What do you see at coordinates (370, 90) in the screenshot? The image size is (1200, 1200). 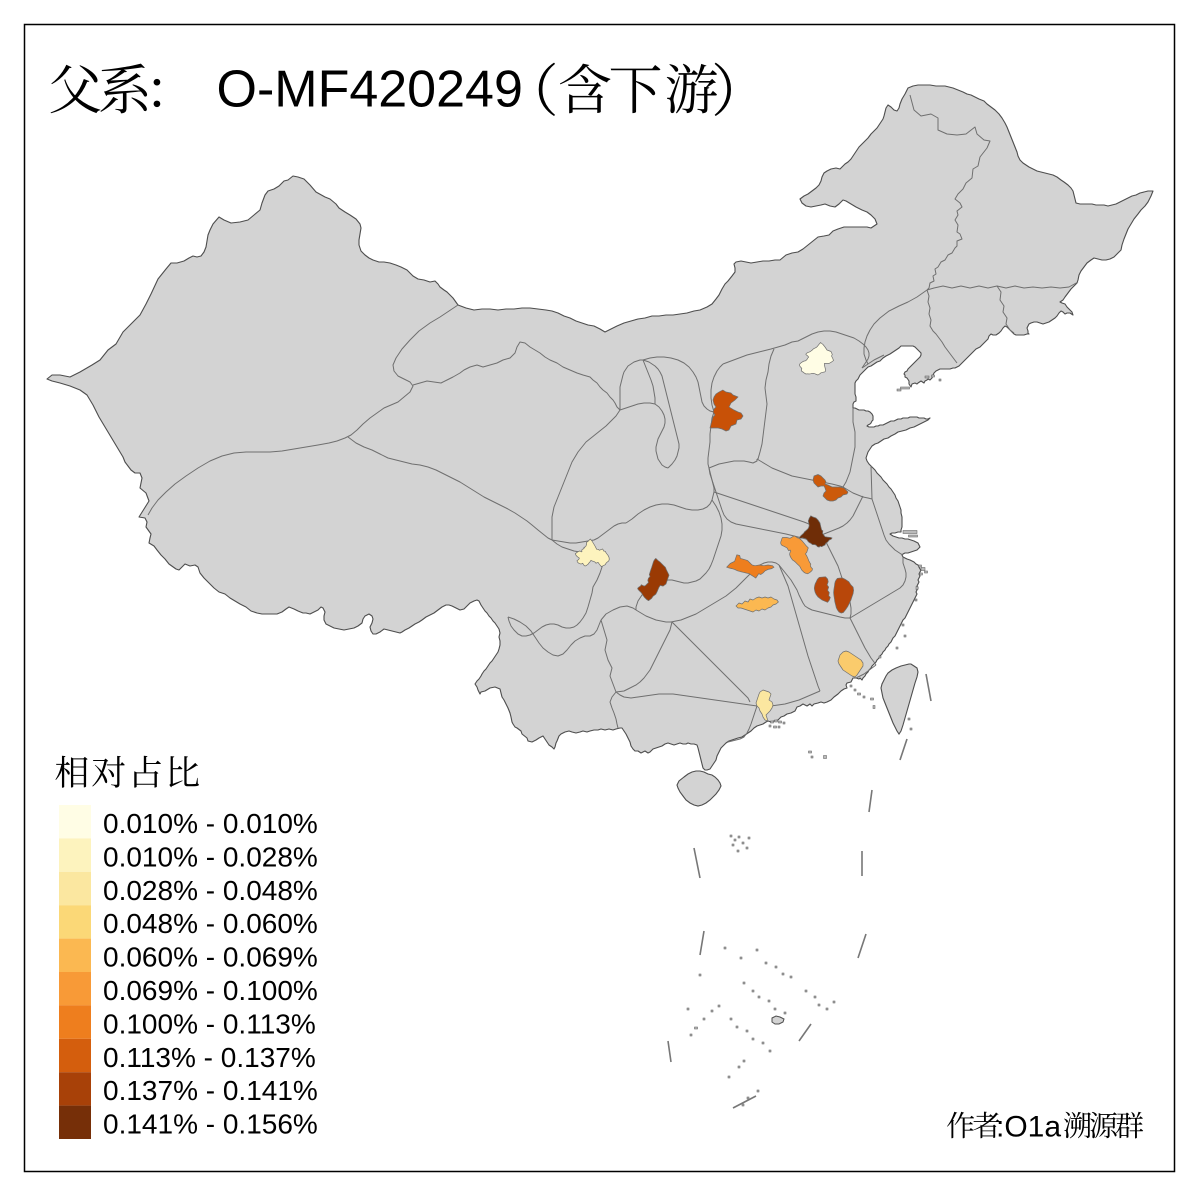 I see `svg-text: O-MF420249` at bounding box center [370, 90].